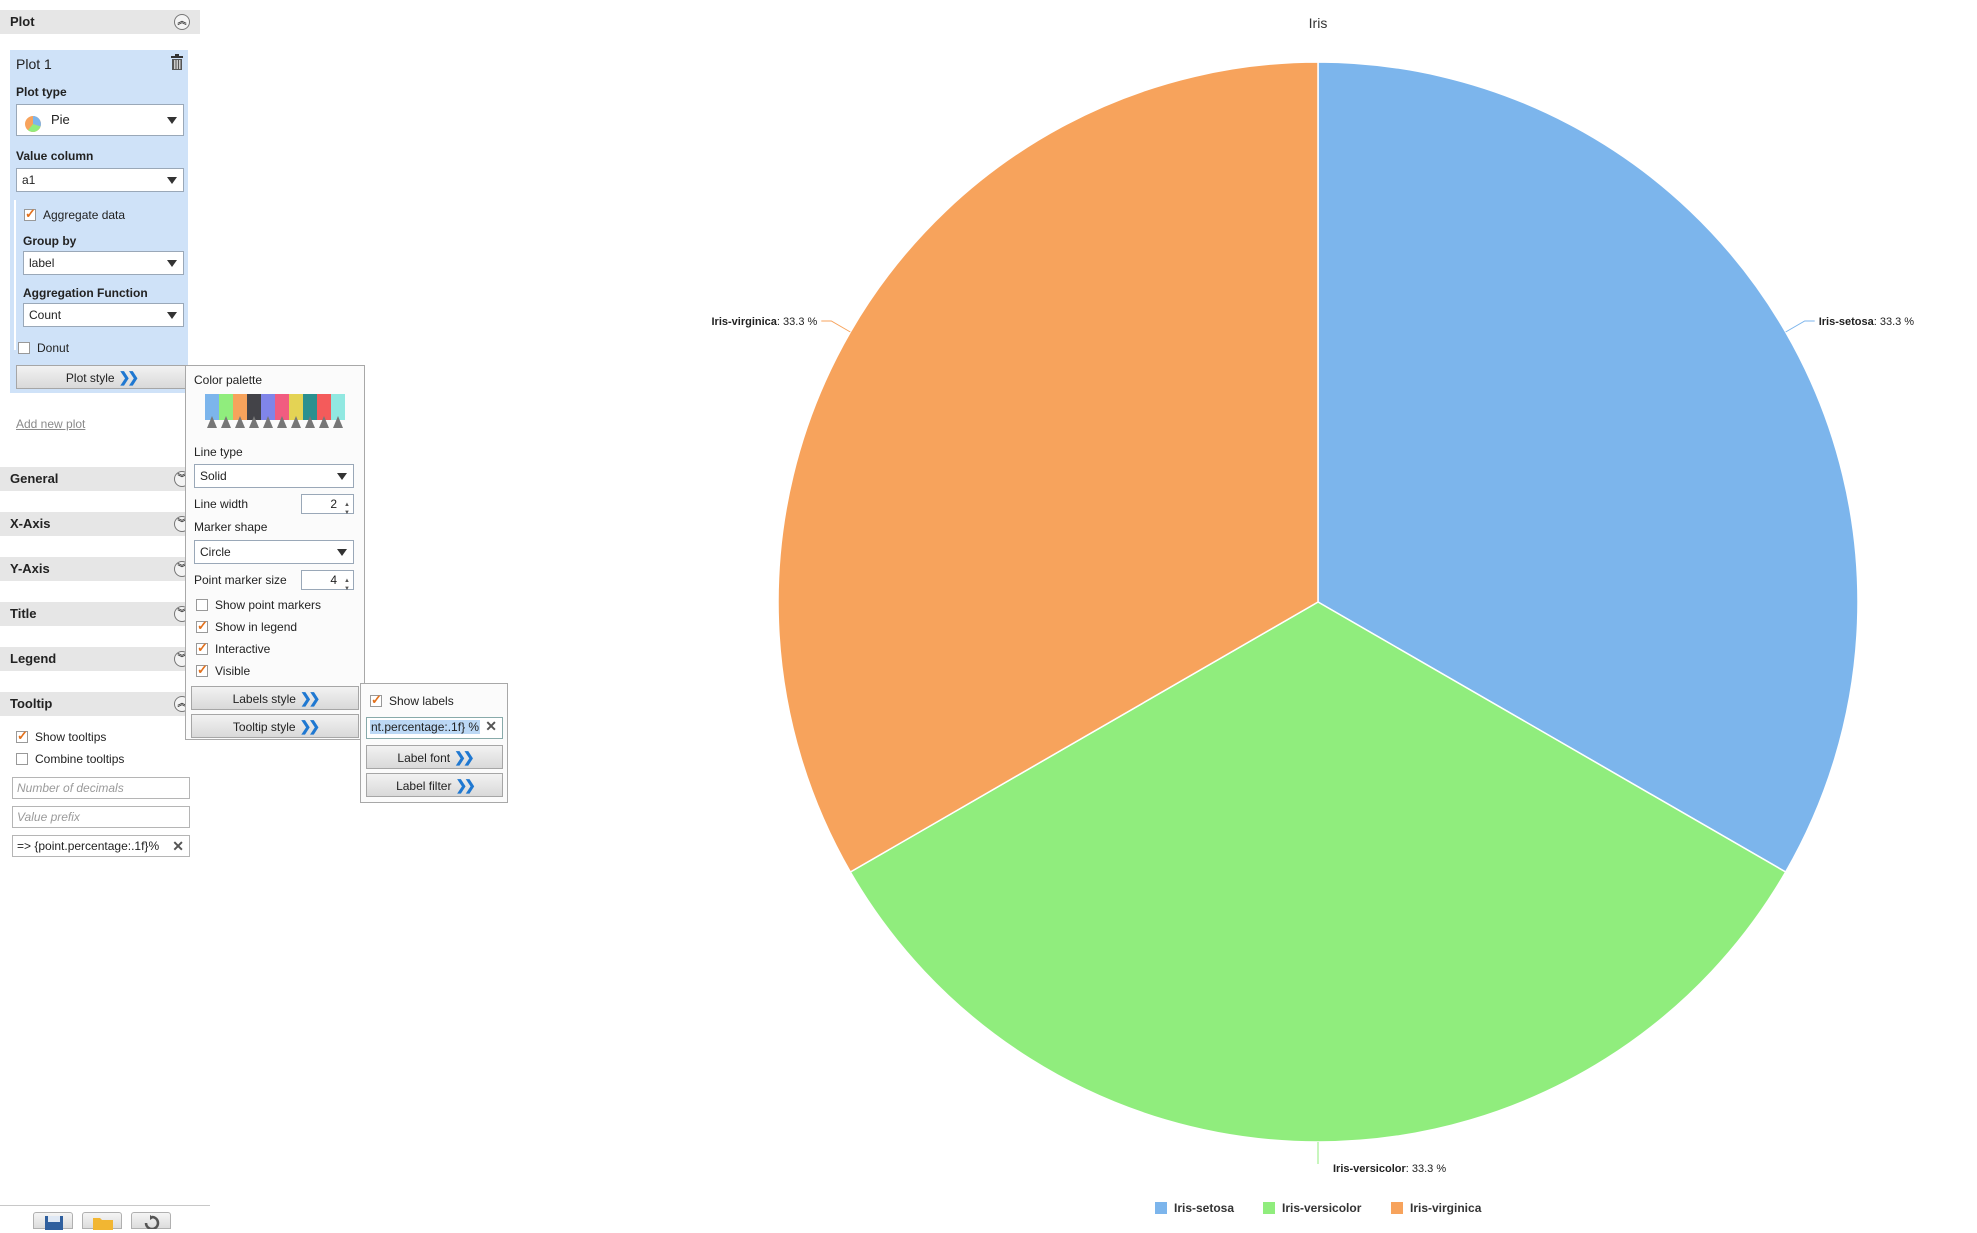 This screenshot has width=1977, height=1233. I want to click on show-tooltips-checkbox, so click(22, 736).